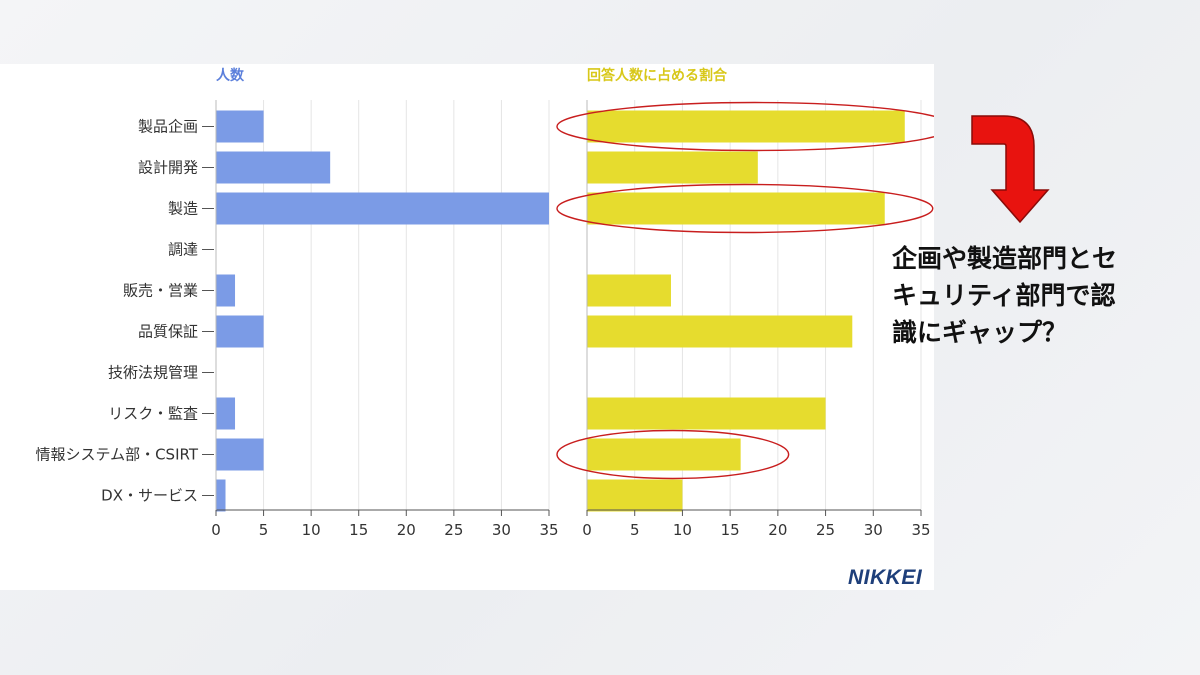 The width and height of the screenshot is (1200, 675). Describe the element at coordinates (183, 209) in the screenshot. I see `category-label: 製造` at that location.